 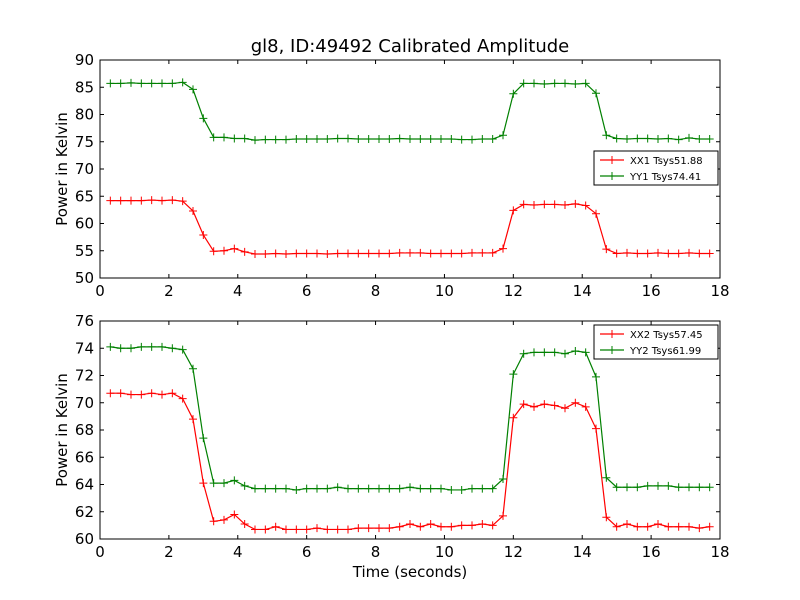 I want to click on legend-label: XX2 Tsys57.45, so click(x=666, y=335).